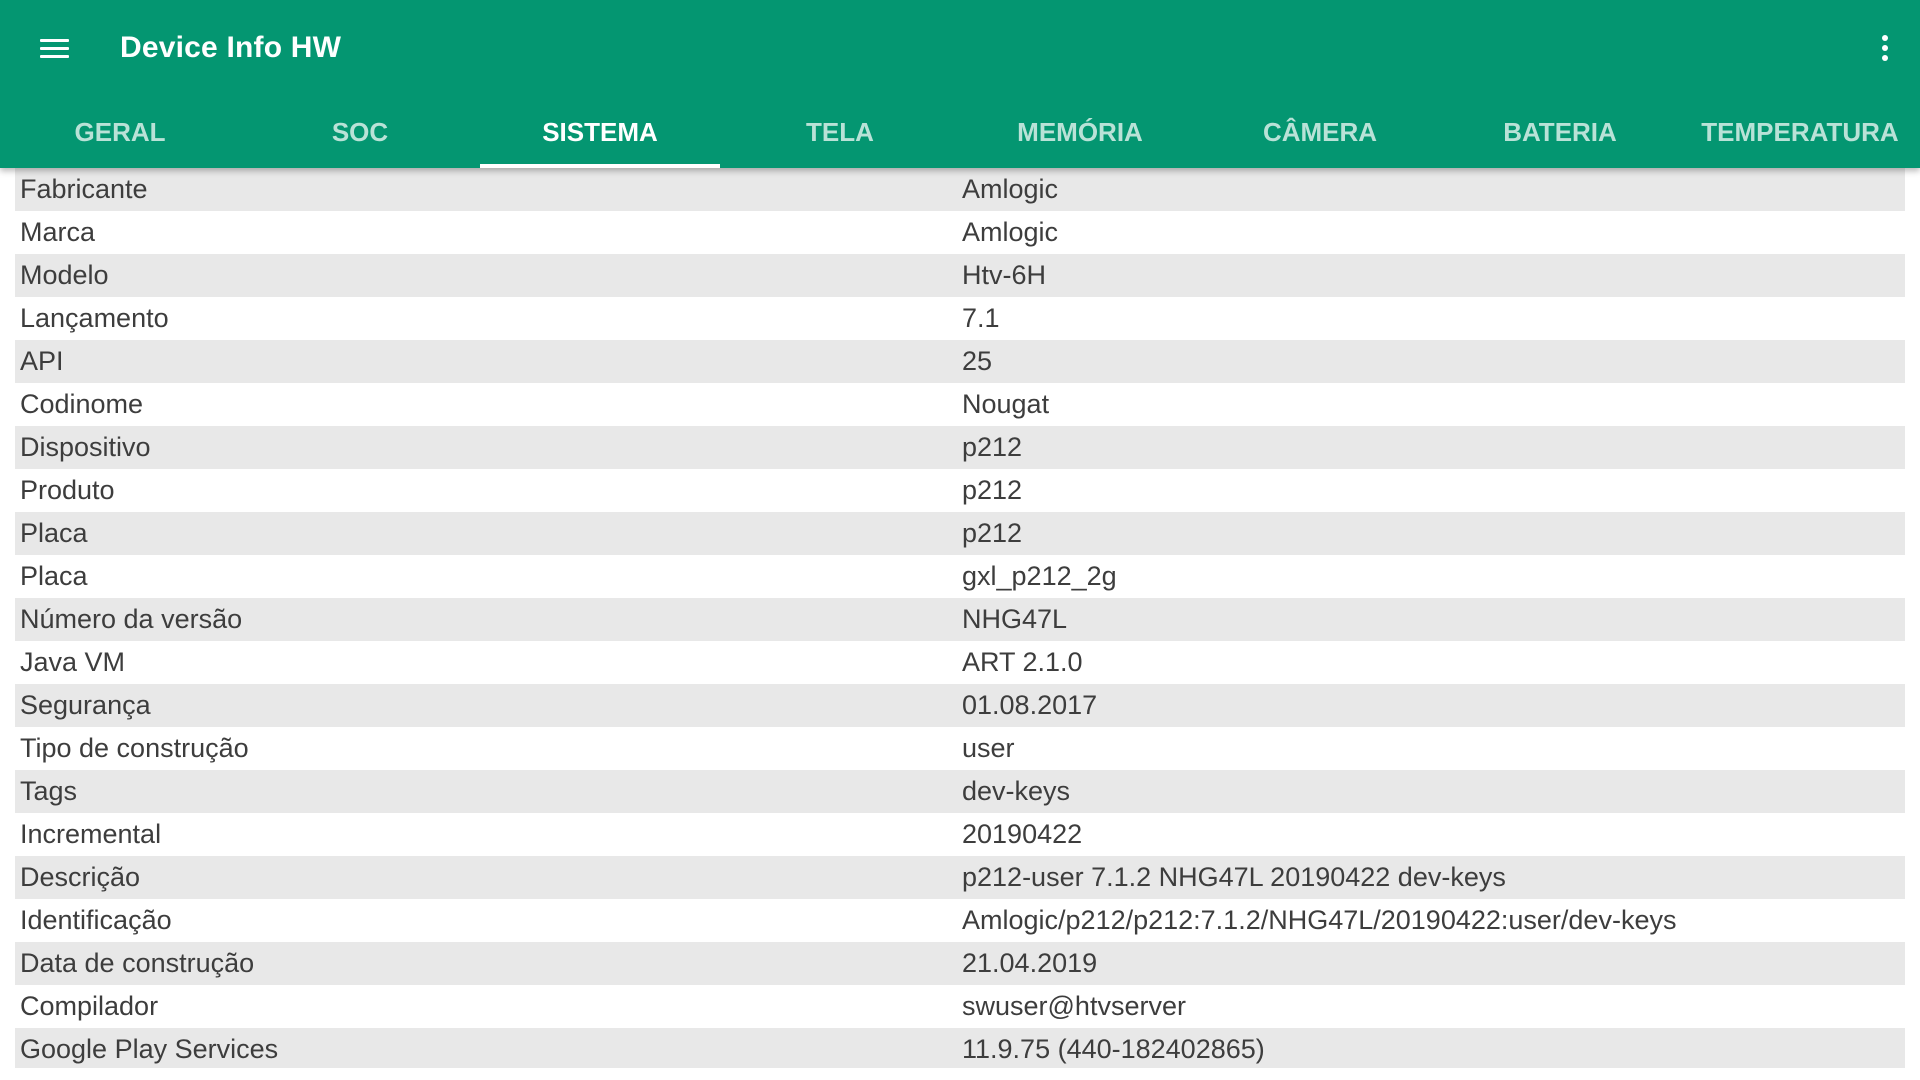 The image size is (1920, 1080). Describe the element at coordinates (80, 877) in the screenshot. I see `info-label: Descrição` at that location.